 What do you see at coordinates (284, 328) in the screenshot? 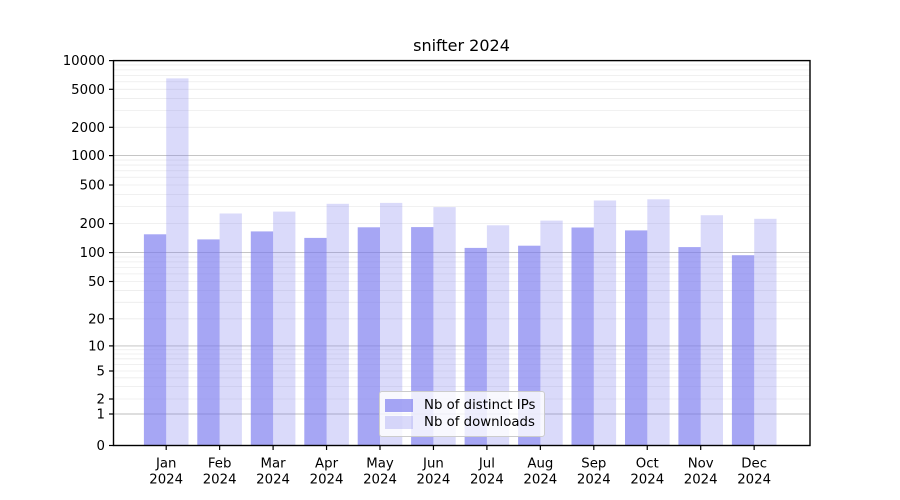
I see `bar-downloads-mar` at bounding box center [284, 328].